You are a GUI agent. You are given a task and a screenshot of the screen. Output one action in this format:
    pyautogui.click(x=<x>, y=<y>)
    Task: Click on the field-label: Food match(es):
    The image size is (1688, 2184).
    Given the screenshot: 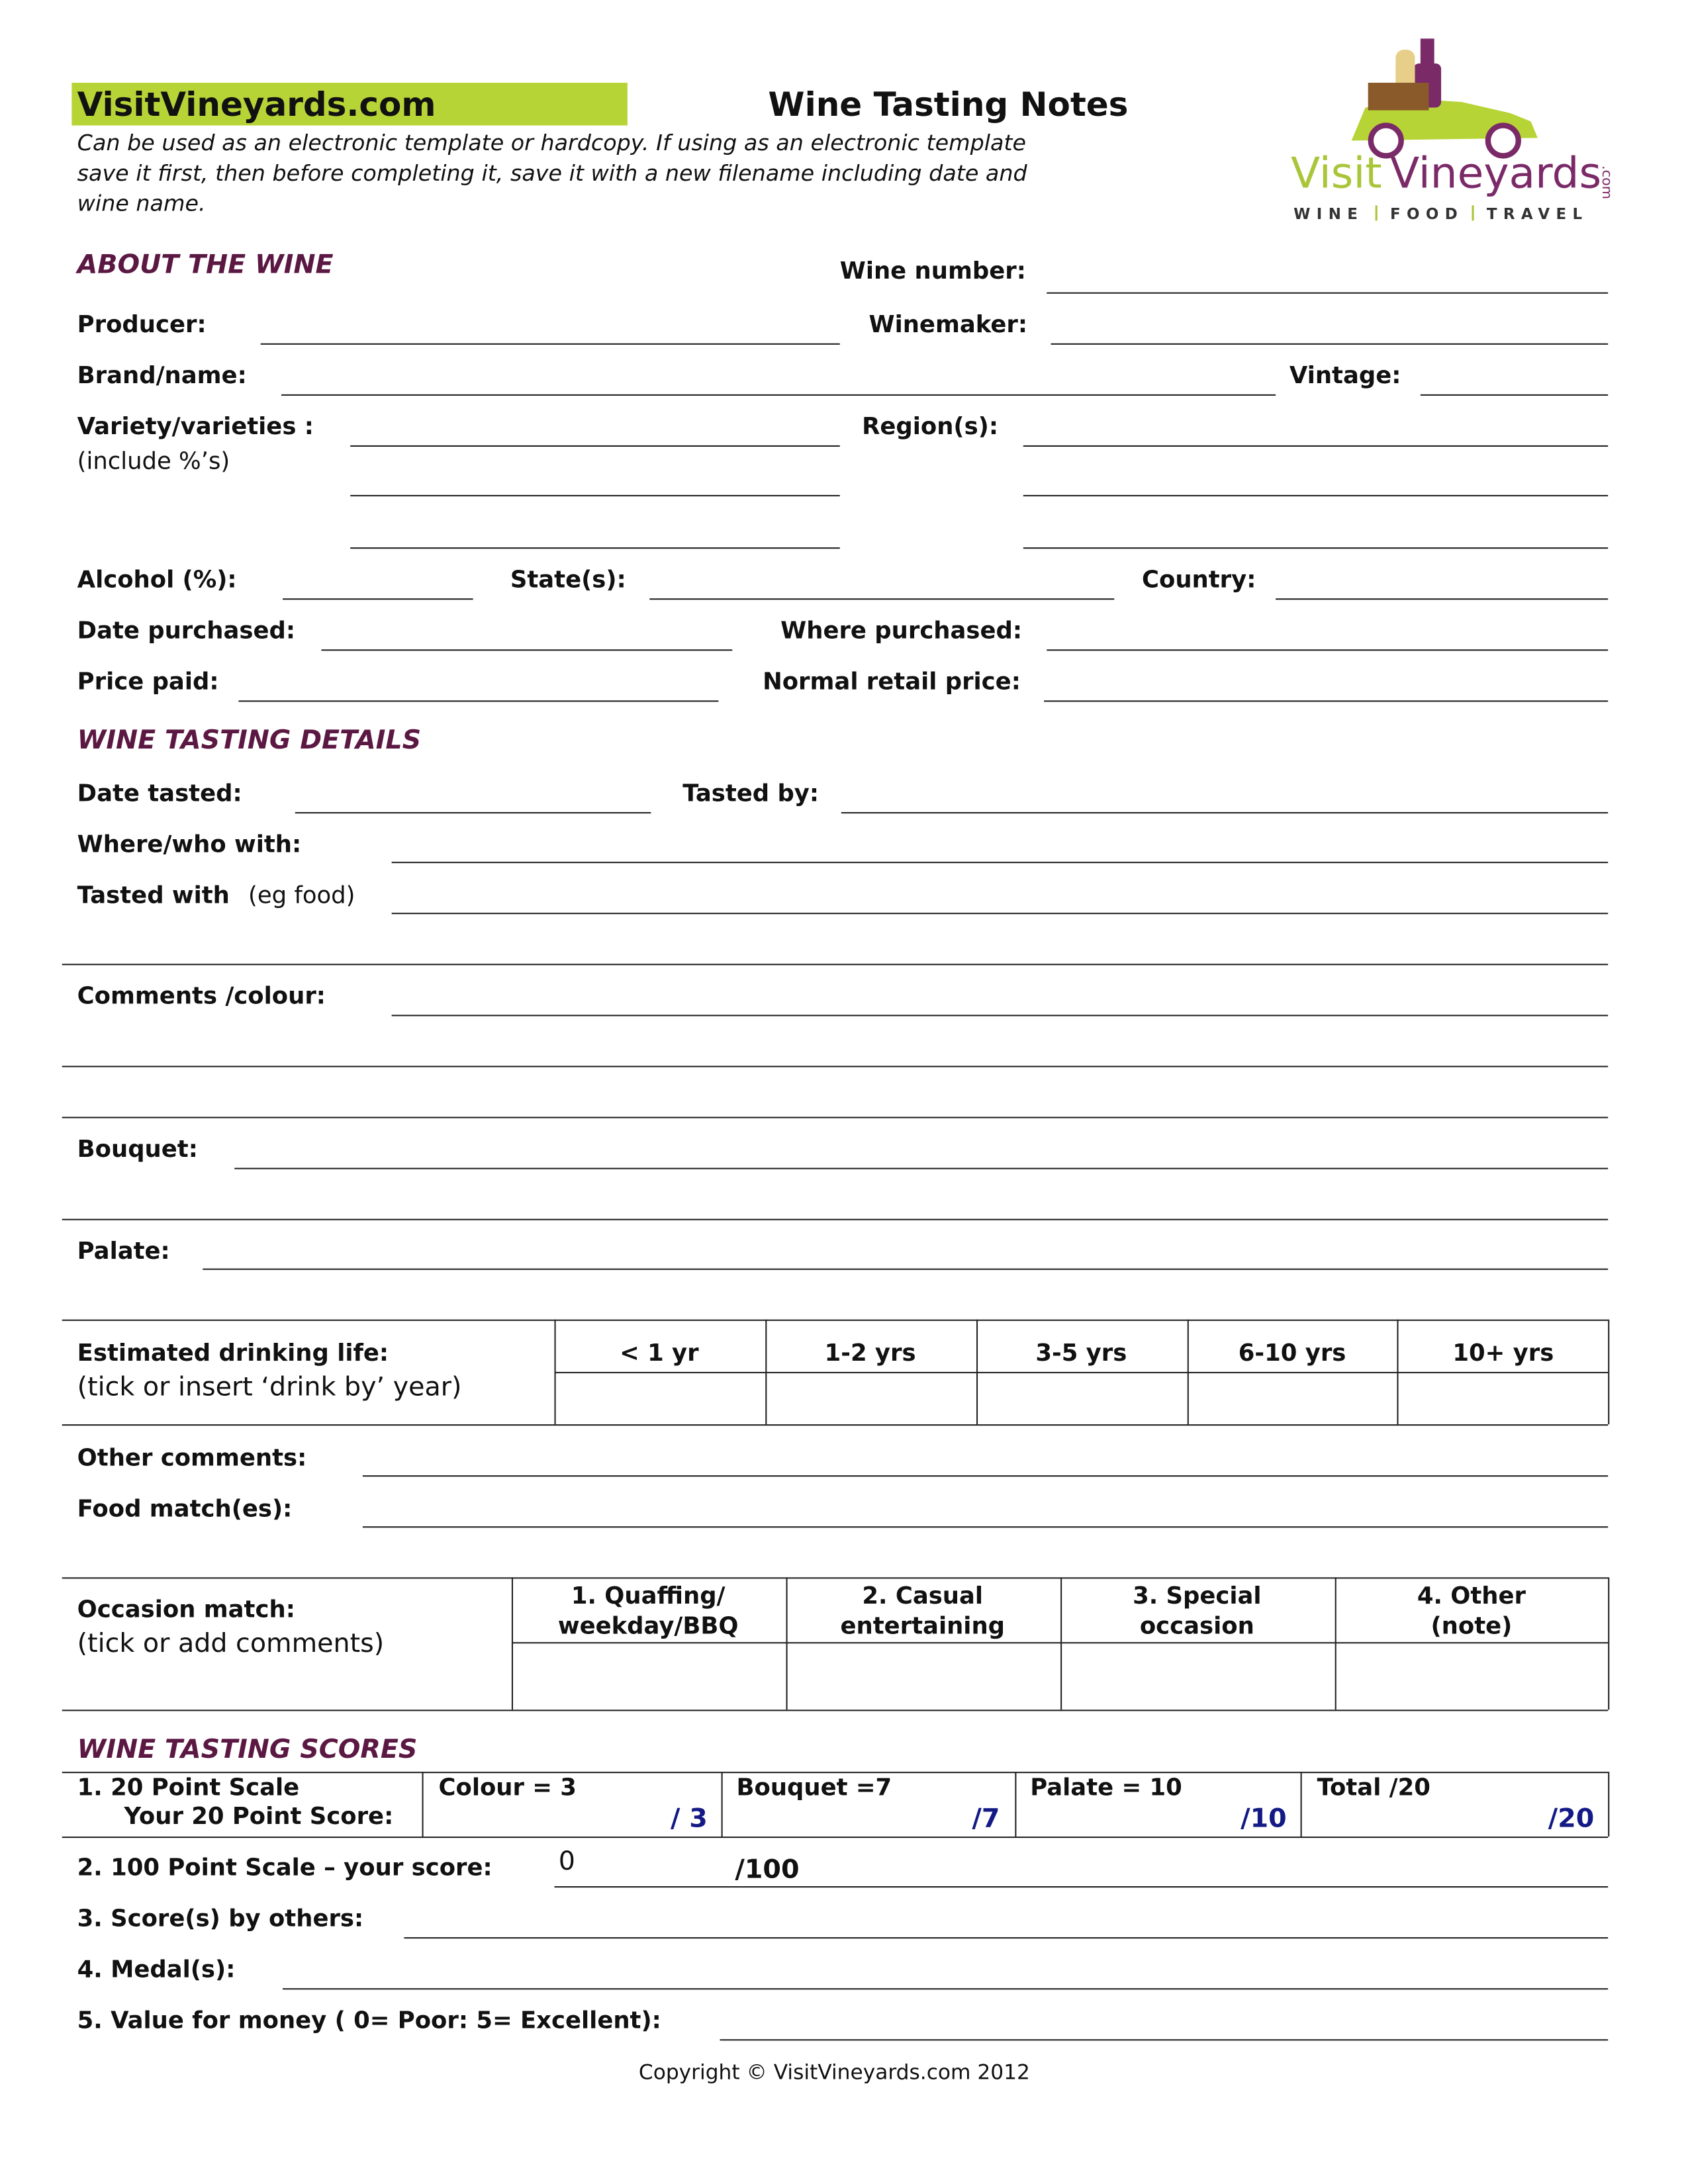 What is the action you would take?
    pyautogui.click(x=185, y=1510)
    